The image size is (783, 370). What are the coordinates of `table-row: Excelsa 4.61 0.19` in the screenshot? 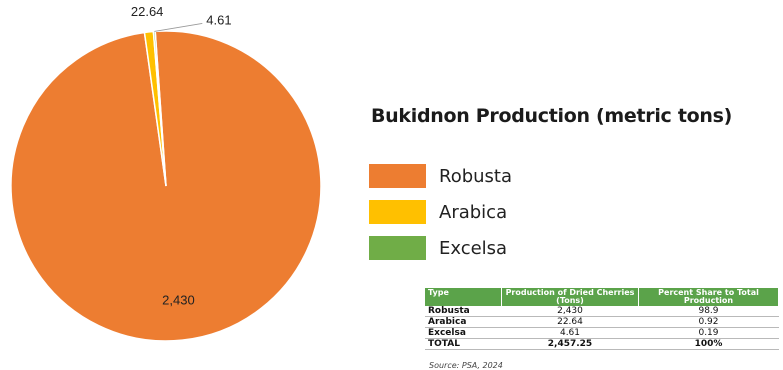 It's located at (602, 333).